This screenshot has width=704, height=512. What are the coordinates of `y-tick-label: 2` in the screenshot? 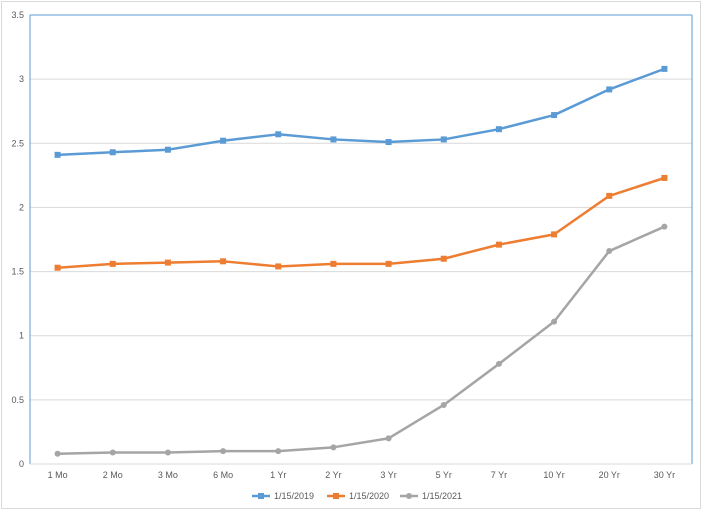 It's located at (21, 207).